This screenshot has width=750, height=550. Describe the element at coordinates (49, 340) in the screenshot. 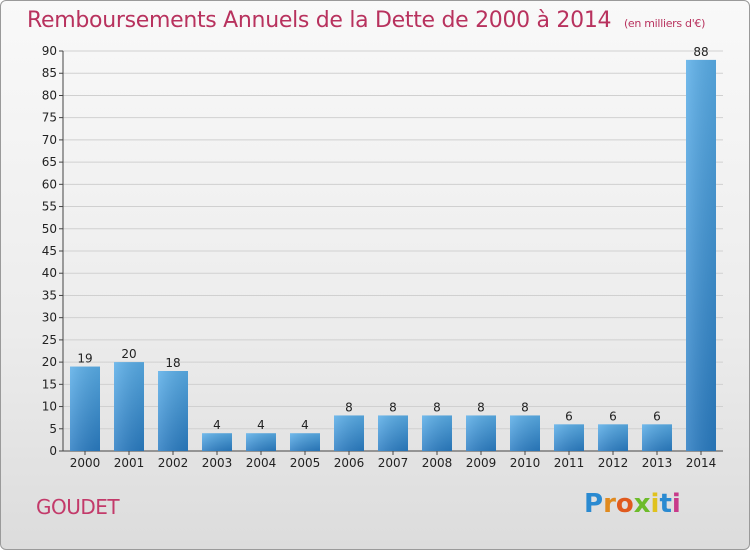

I see `y-tick-label: 25` at that location.